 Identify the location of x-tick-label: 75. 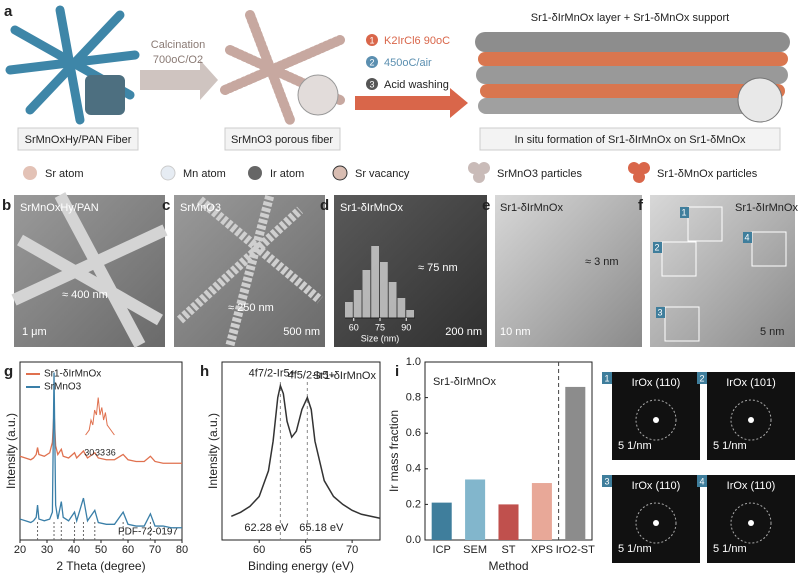
(380, 327).